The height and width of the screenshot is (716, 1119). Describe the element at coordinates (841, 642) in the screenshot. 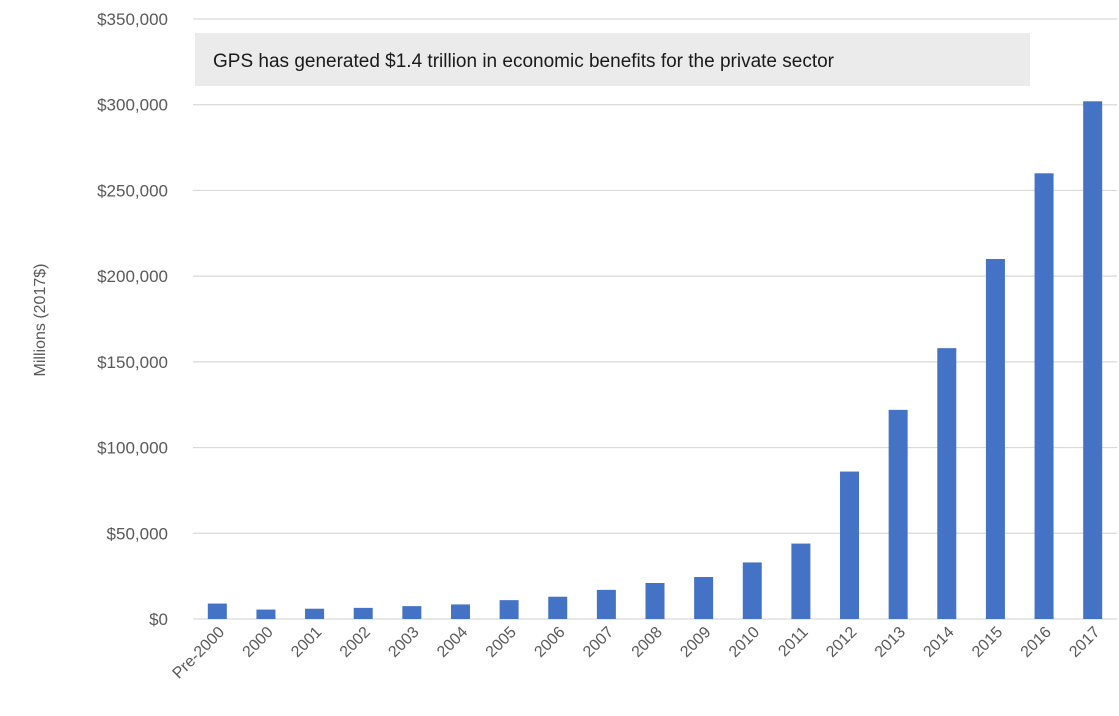

I see `x-tick-label: 2012` at that location.